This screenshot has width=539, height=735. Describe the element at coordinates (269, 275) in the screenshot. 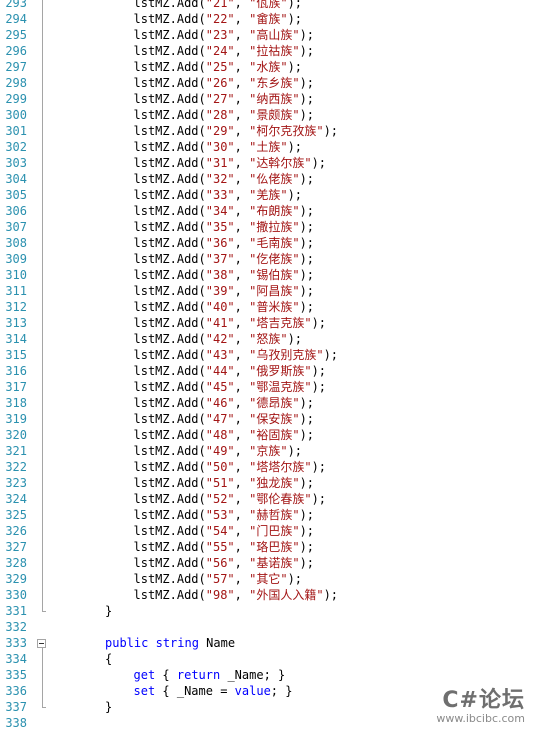

I see `code-line: 310 lstMZ.Add("38", "锡伯族");` at that location.